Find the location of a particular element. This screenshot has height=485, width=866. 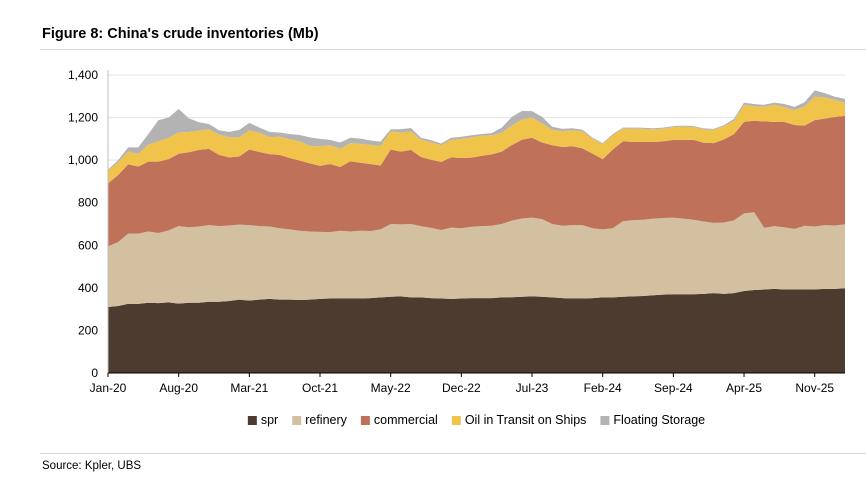

legend-item: Floating Storage is located at coordinates (652, 420).